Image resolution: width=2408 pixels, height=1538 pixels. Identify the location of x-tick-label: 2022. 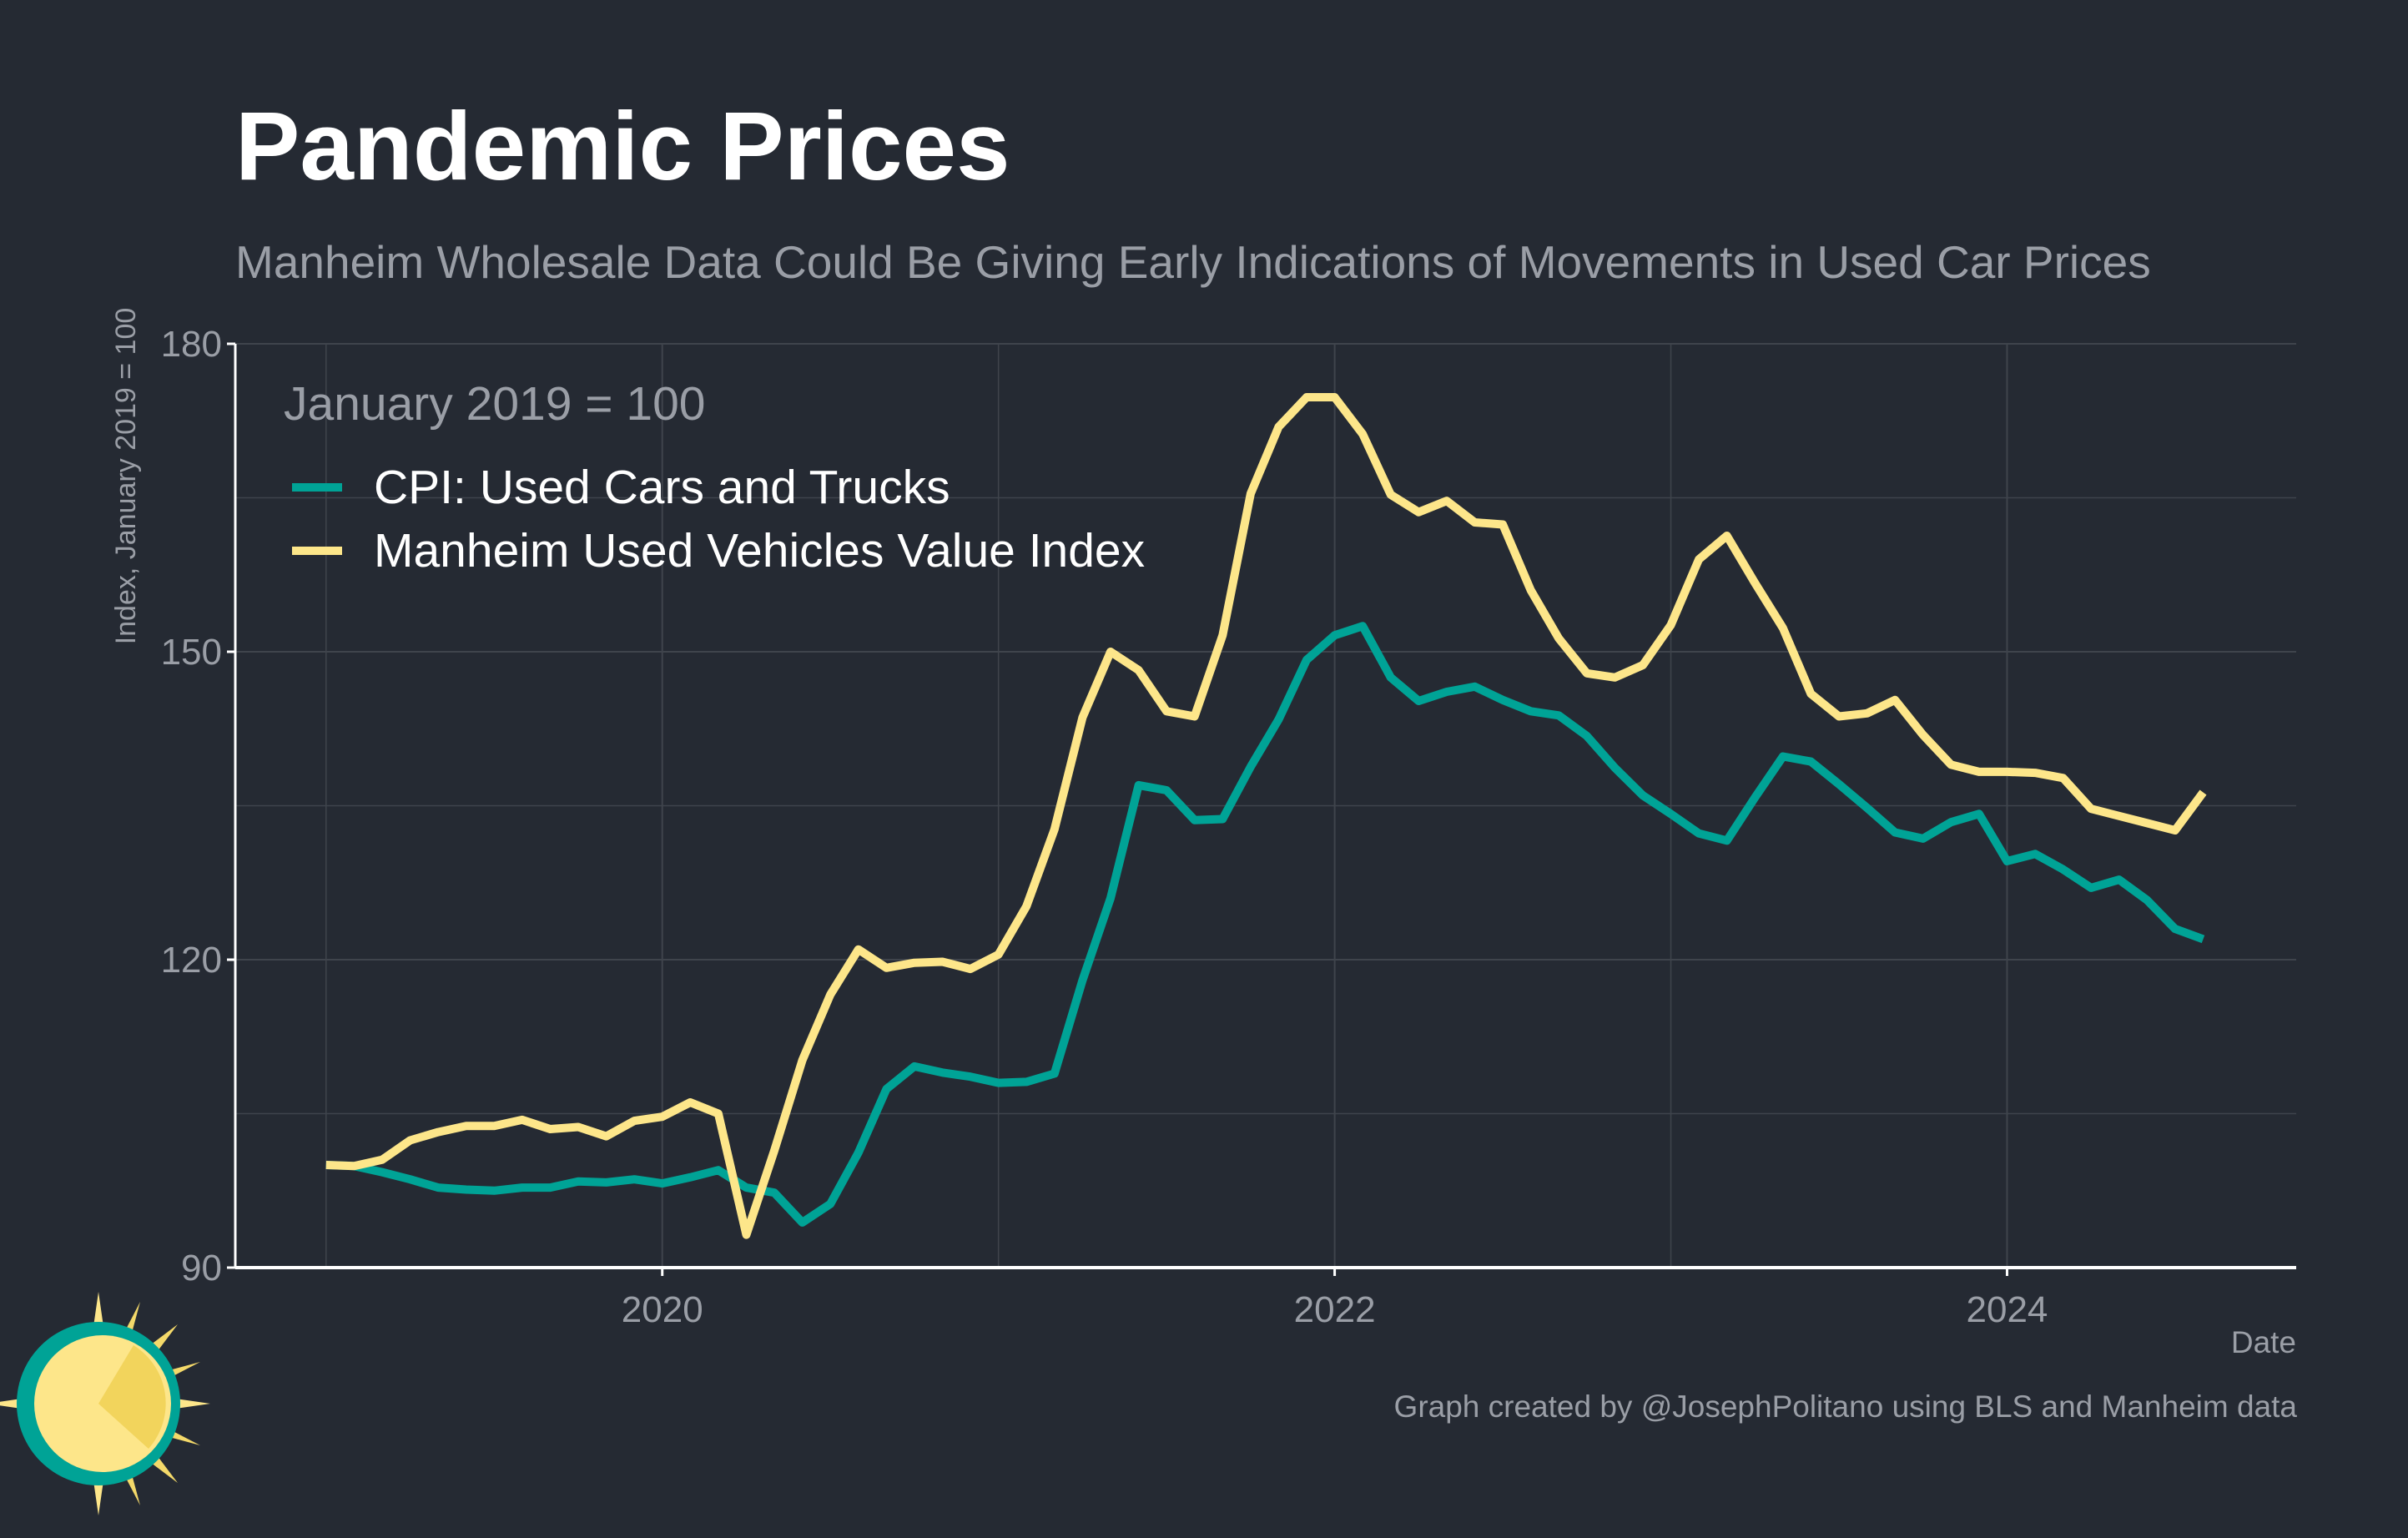
(1335, 1309).